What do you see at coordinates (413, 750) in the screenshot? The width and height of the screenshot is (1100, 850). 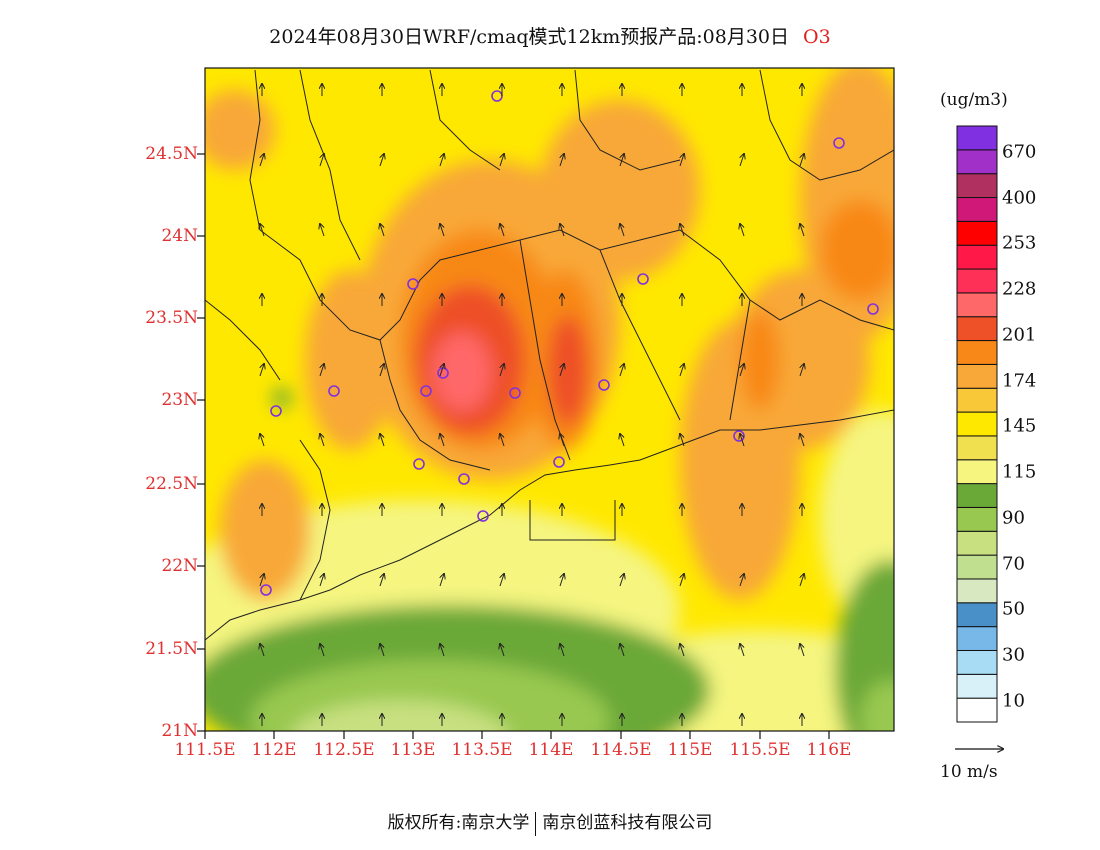 I see `lon-label: 113E` at bounding box center [413, 750].